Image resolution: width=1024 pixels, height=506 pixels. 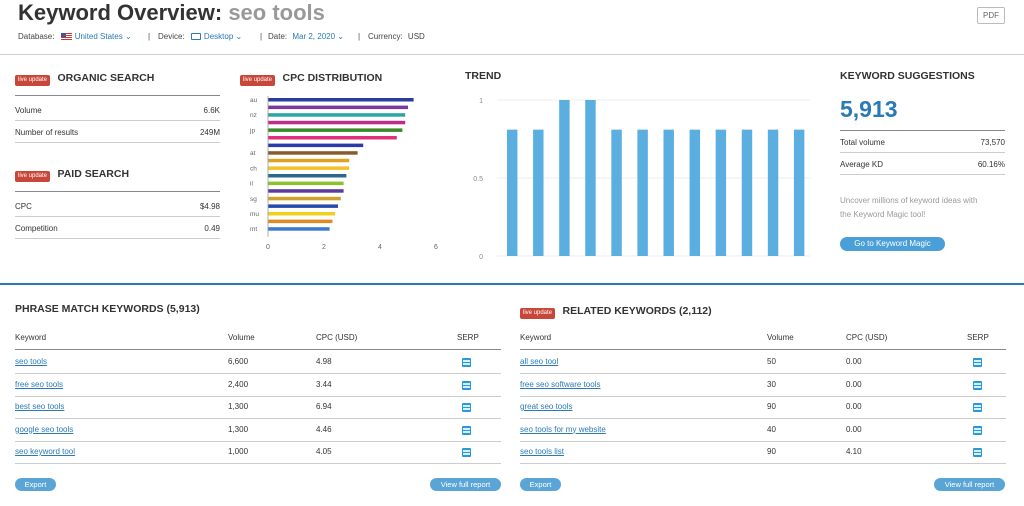 What do you see at coordinates (560, 384) in the screenshot?
I see `keyword-link: free seo software tools` at bounding box center [560, 384].